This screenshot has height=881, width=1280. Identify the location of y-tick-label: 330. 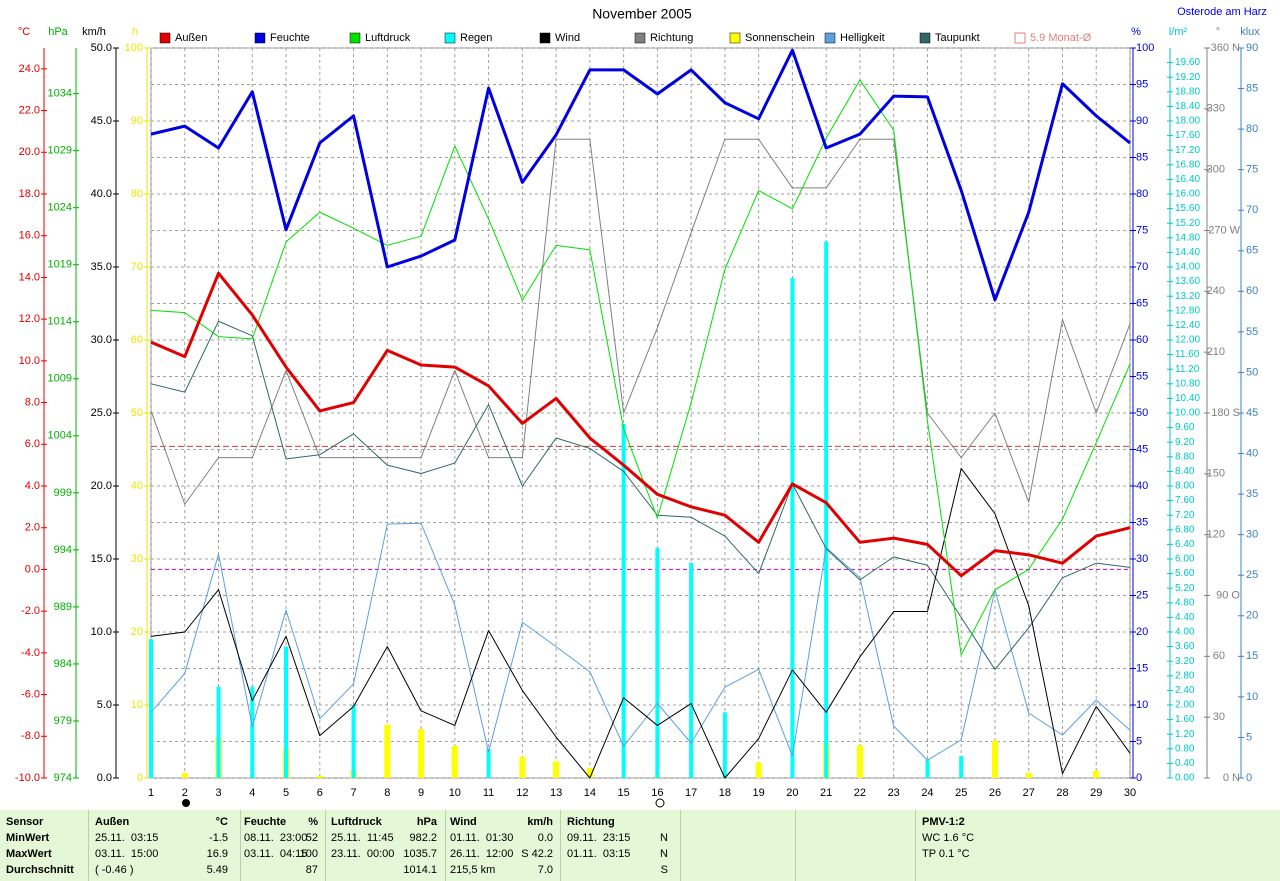
(1216, 109).